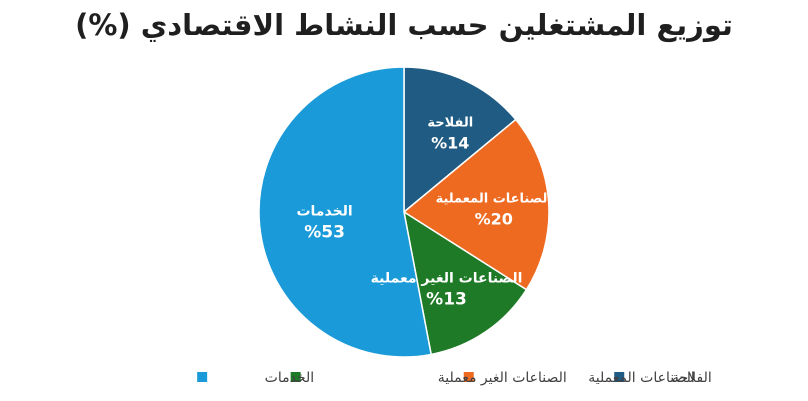 Image resolution: width=808 pixels, height=401 pixels. What do you see at coordinates (641, 378) in the screenshot?
I see `legend-label: الصناعات المعملية` at bounding box center [641, 378].